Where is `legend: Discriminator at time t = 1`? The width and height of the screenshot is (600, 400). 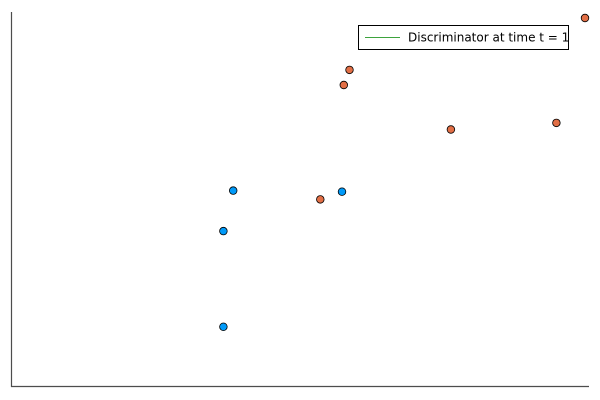 legend: Discriminator at time t = 1 is located at coordinates (463, 37).